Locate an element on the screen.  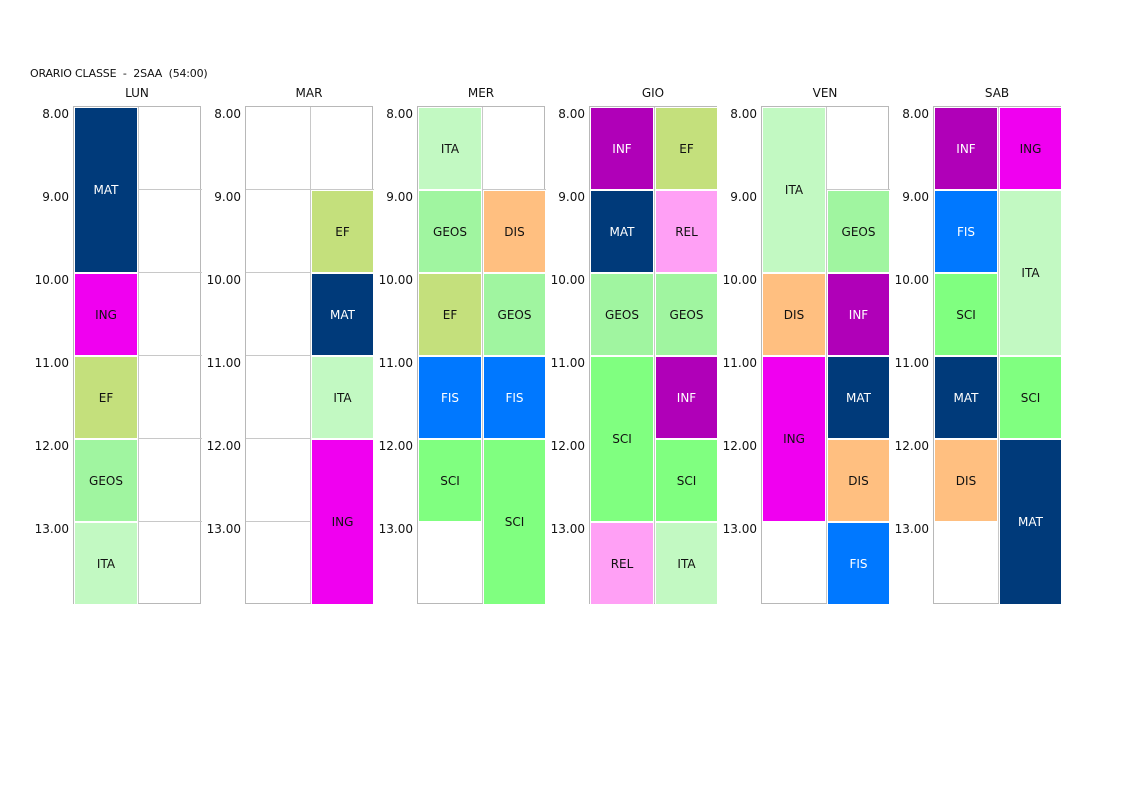
day-grid-ven: ITA GEOS DIS INF ING MAT DIS FIS is located at coordinates (825, 355).